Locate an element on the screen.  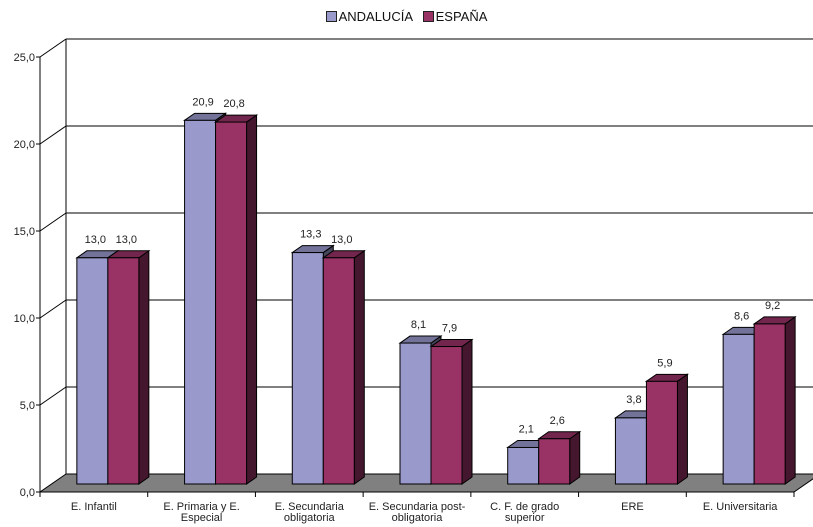
x-tick-label: Especial is located at coordinates (202, 518).